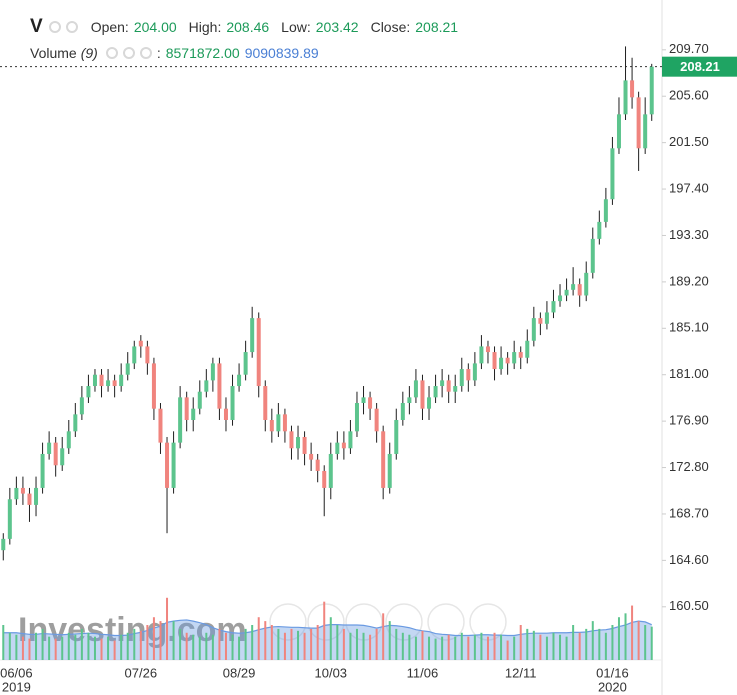 Image resolution: width=737 pixels, height=695 pixels. Describe the element at coordinates (689, 559) in the screenshot. I see `y-tick-label: 164.60` at that location.